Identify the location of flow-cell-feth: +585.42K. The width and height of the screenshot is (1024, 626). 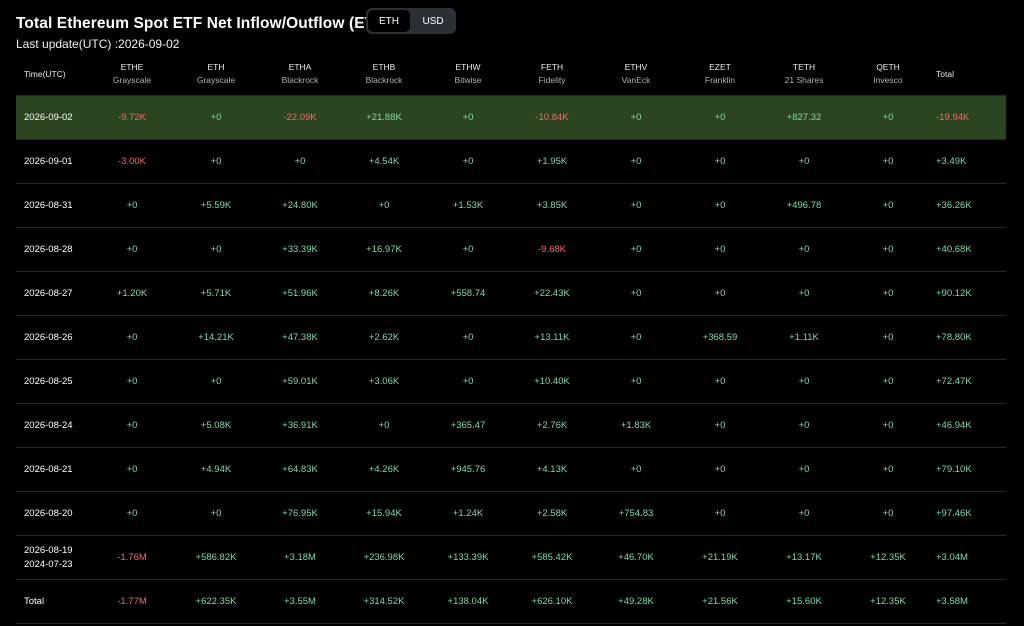
(552, 557).